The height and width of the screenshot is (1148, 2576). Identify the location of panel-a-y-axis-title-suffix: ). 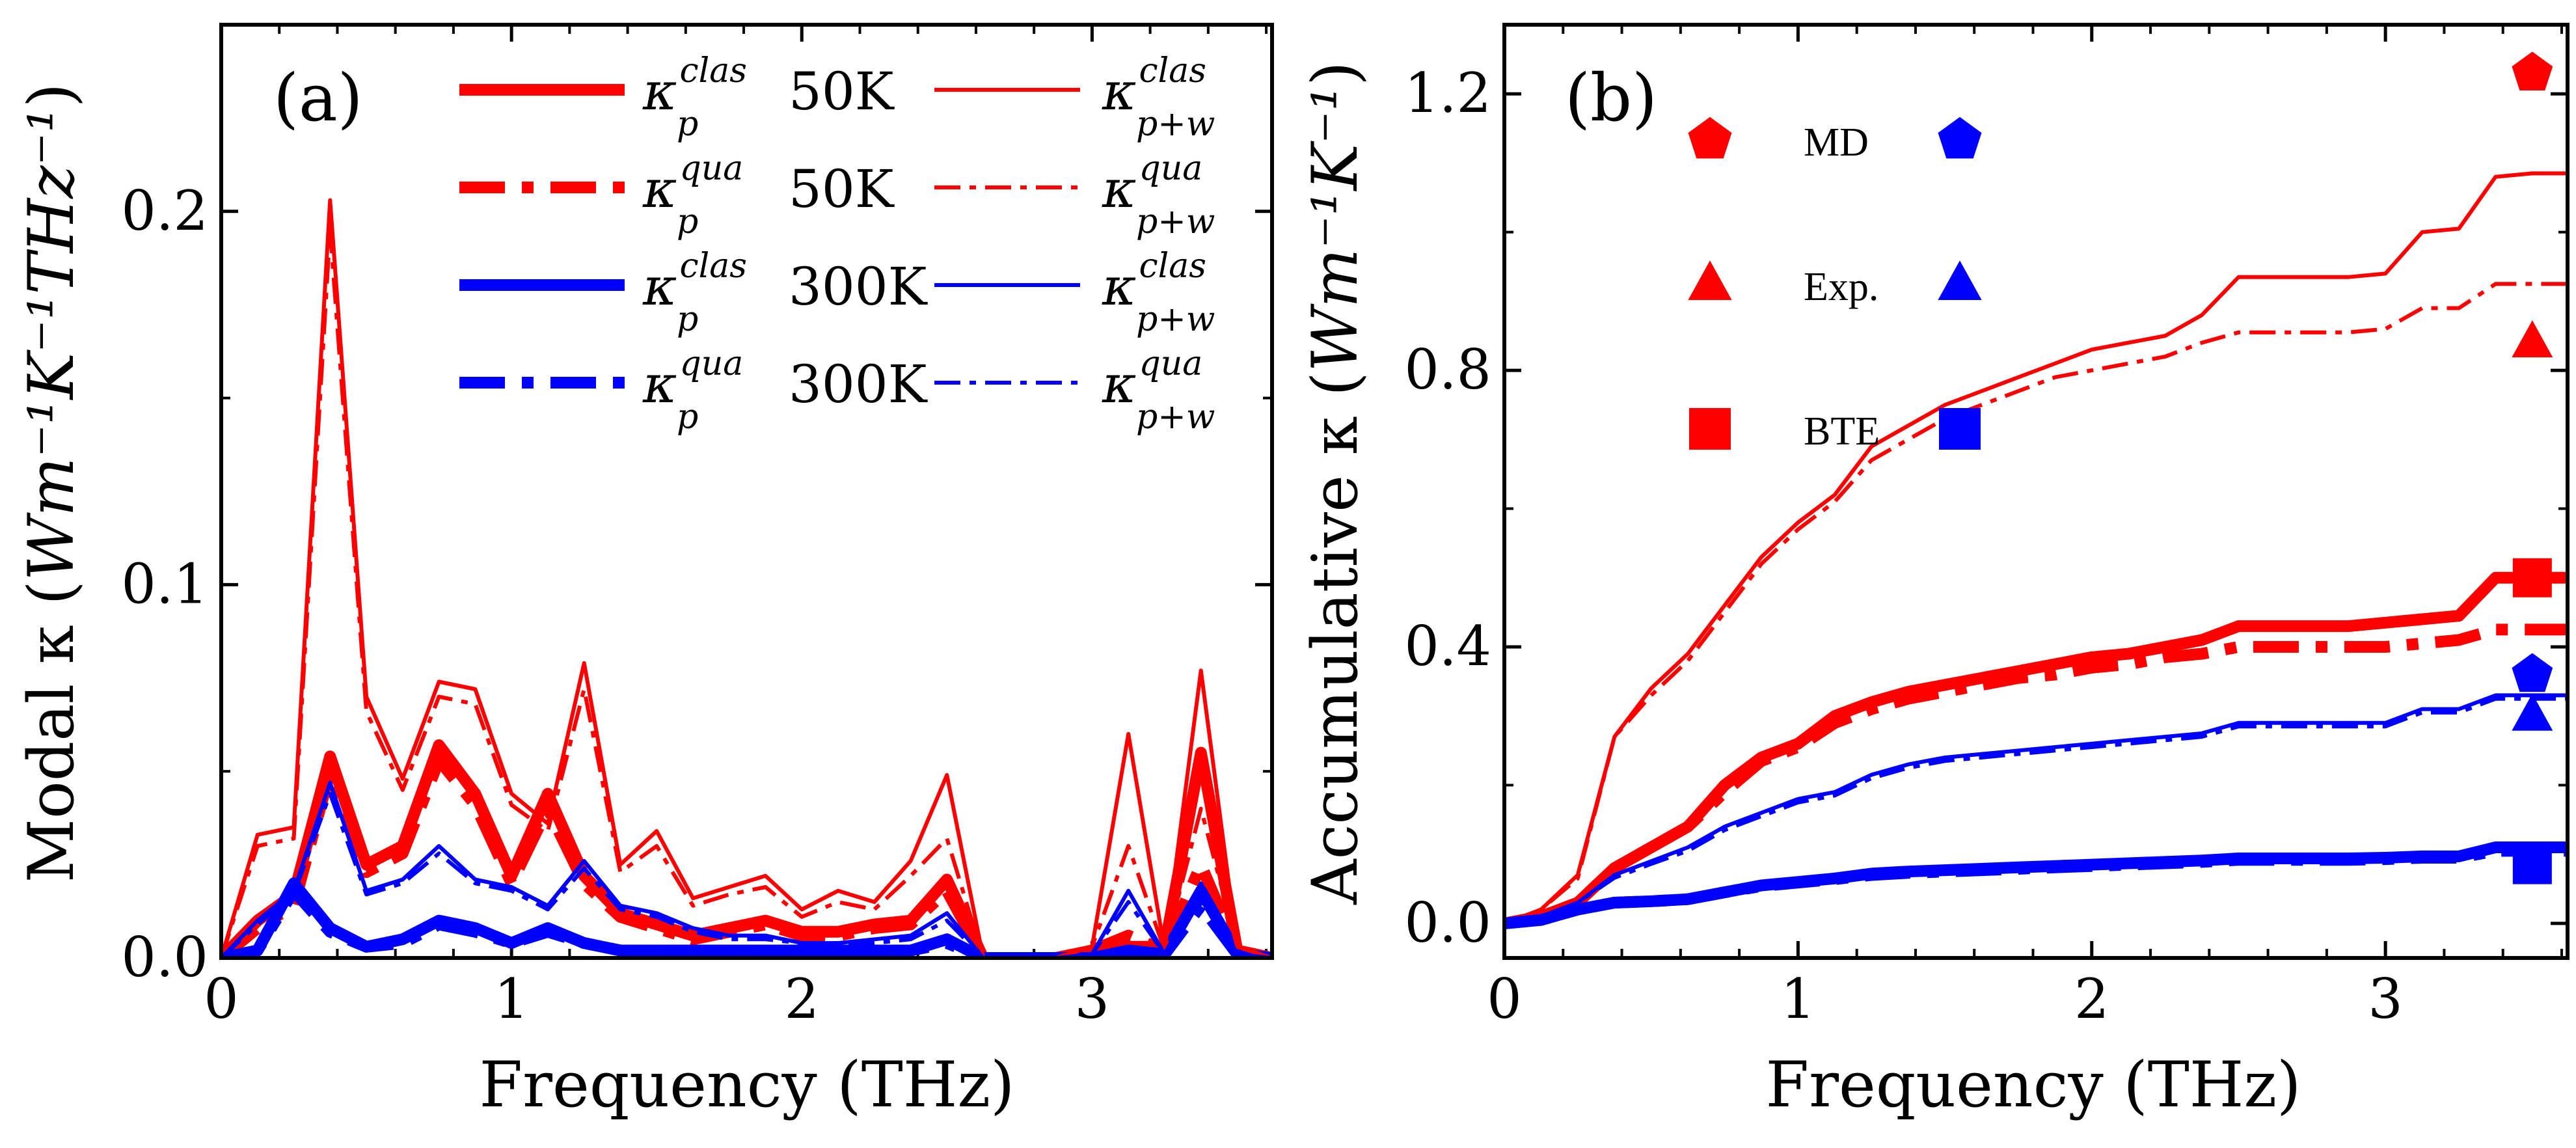
(52, 95).